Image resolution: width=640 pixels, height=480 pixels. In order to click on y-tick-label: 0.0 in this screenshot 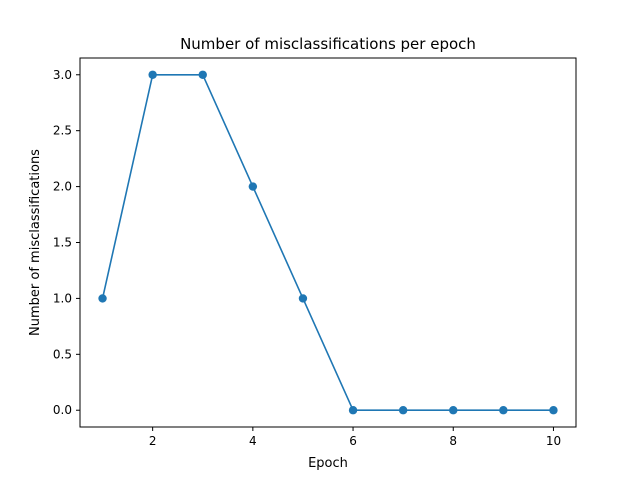, I will do `click(62, 410)`.